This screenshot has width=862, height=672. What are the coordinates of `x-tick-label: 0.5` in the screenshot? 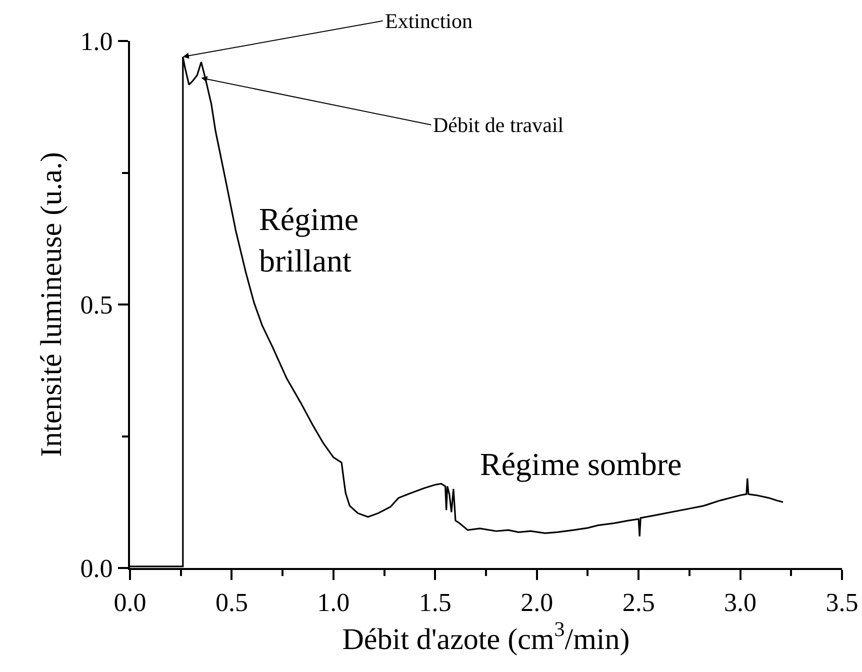 It's located at (231, 603).